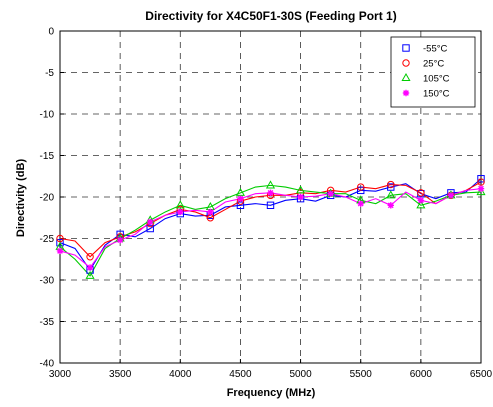  Describe the element at coordinates (47, 156) in the screenshot. I see `y-tick-label: -15` at that location.